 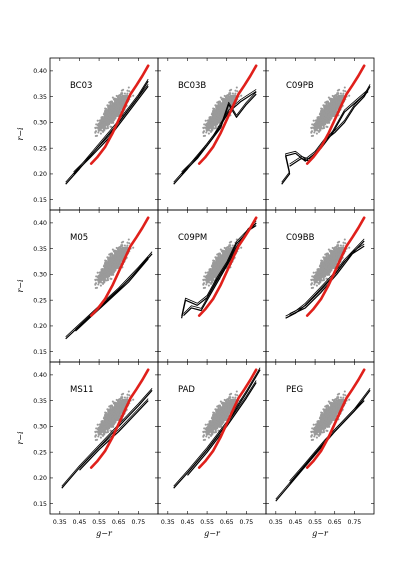 I want to click on y-tick-label: 0.25, so click(x=40, y=148).